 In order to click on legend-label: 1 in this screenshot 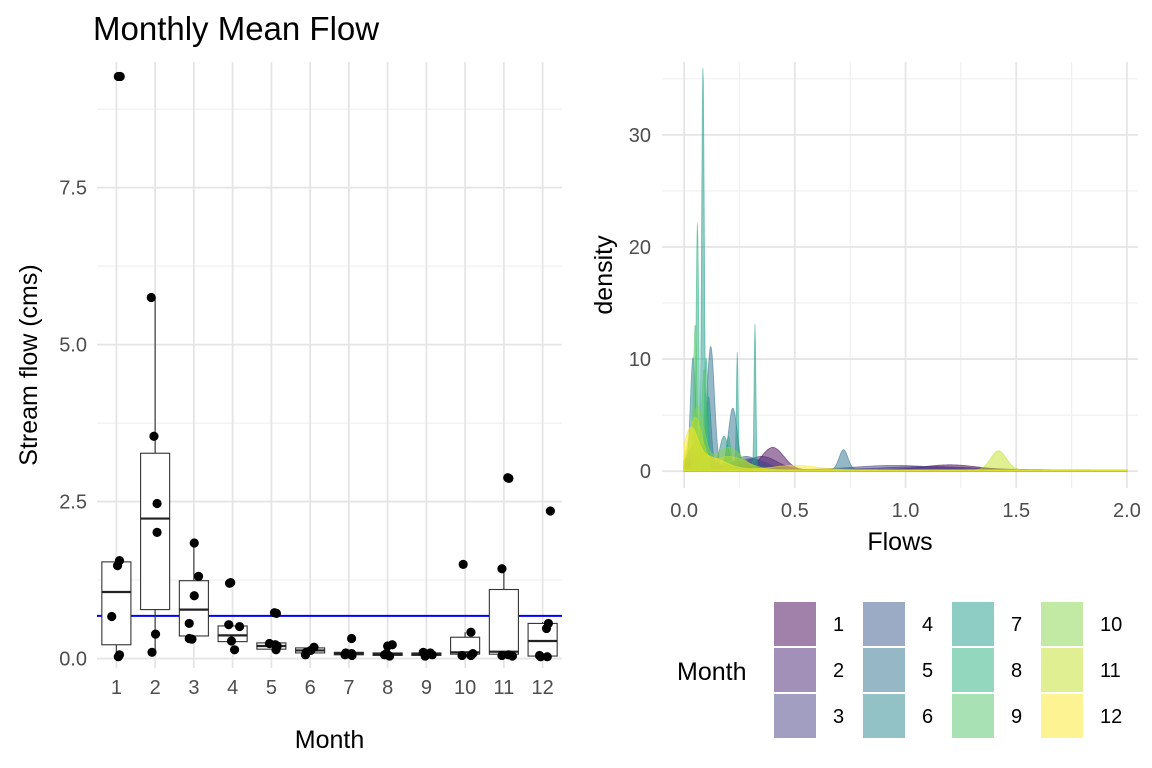, I will do `click(838, 625)`.